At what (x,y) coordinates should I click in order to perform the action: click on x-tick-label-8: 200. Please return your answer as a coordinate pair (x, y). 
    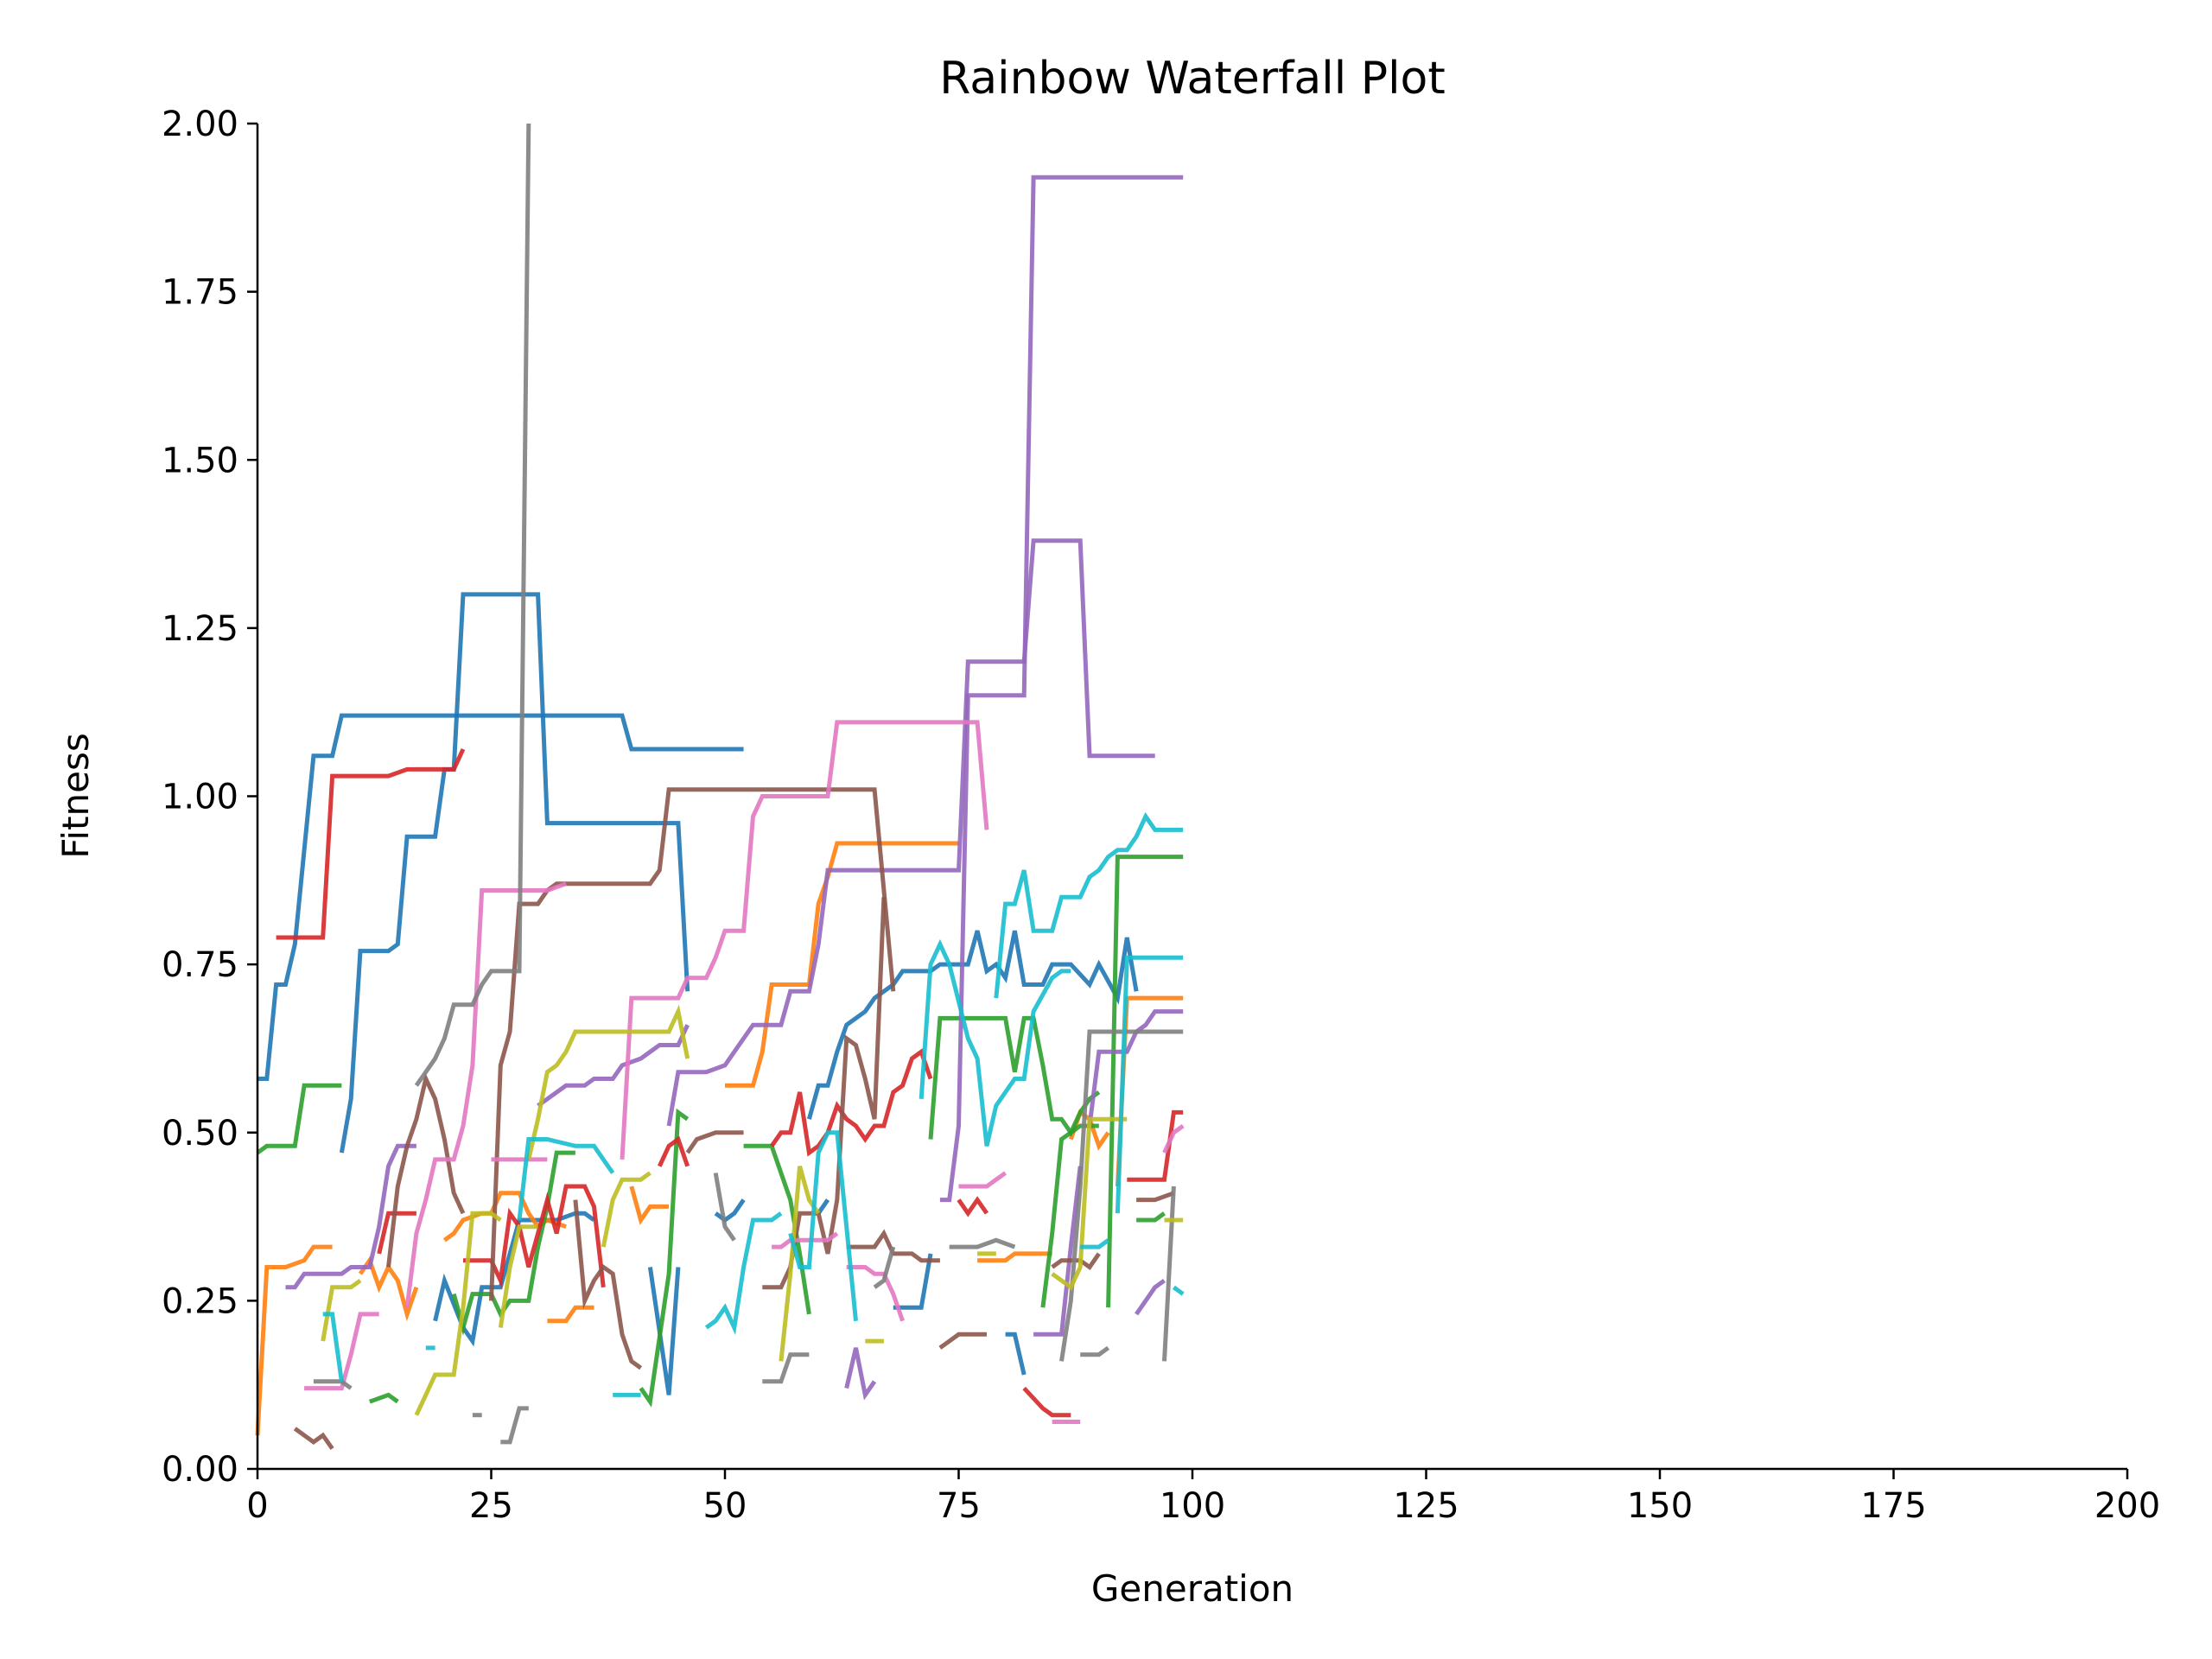
    Looking at the image, I should click on (2127, 1506).